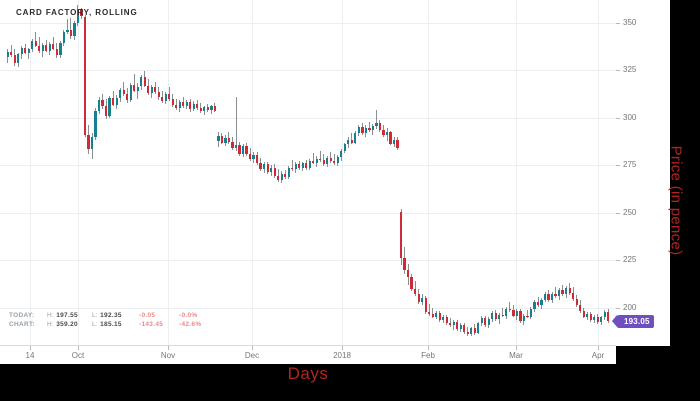 The height and width of the screenshot is (401, 700). Describe the element at coordinates (630, 117) in the screenshot. I see `price-tick-label: 300` at that location.